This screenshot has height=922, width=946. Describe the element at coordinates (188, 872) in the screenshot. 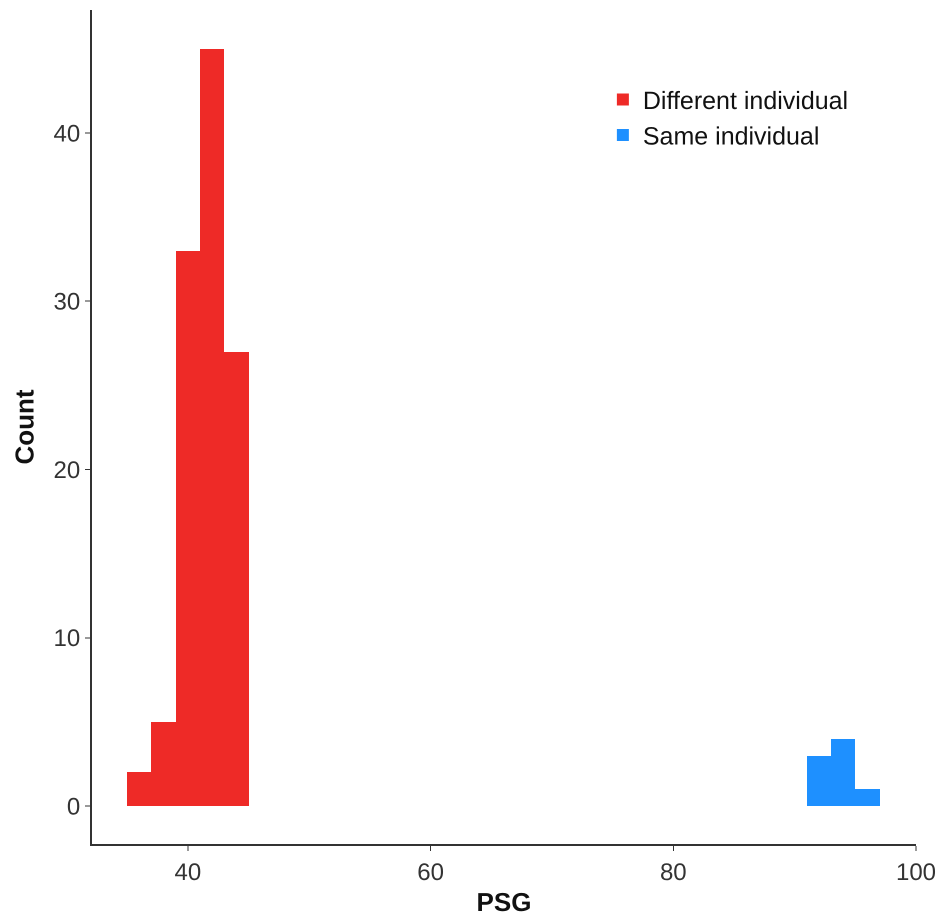

I see `x-tick-label: 40` at that location.